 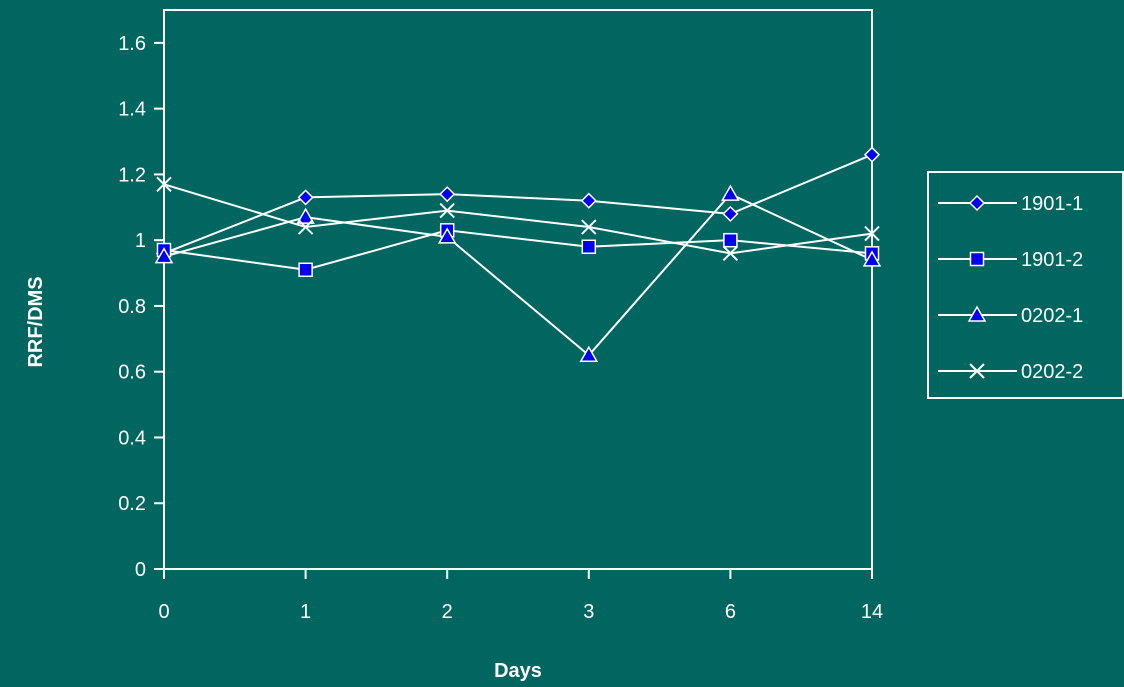 I want to click on legend-marker-square, so click(x=977, y=259).